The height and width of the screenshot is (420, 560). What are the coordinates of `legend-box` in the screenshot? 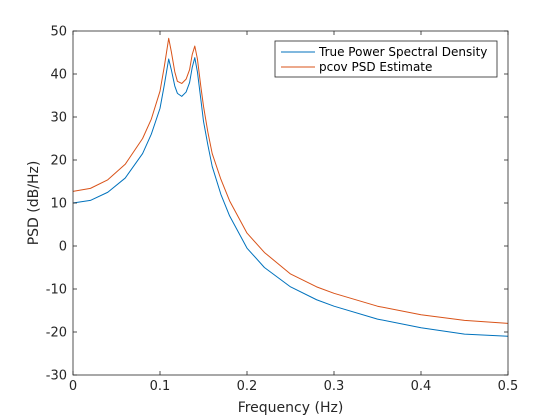 It's located at (386, 59).